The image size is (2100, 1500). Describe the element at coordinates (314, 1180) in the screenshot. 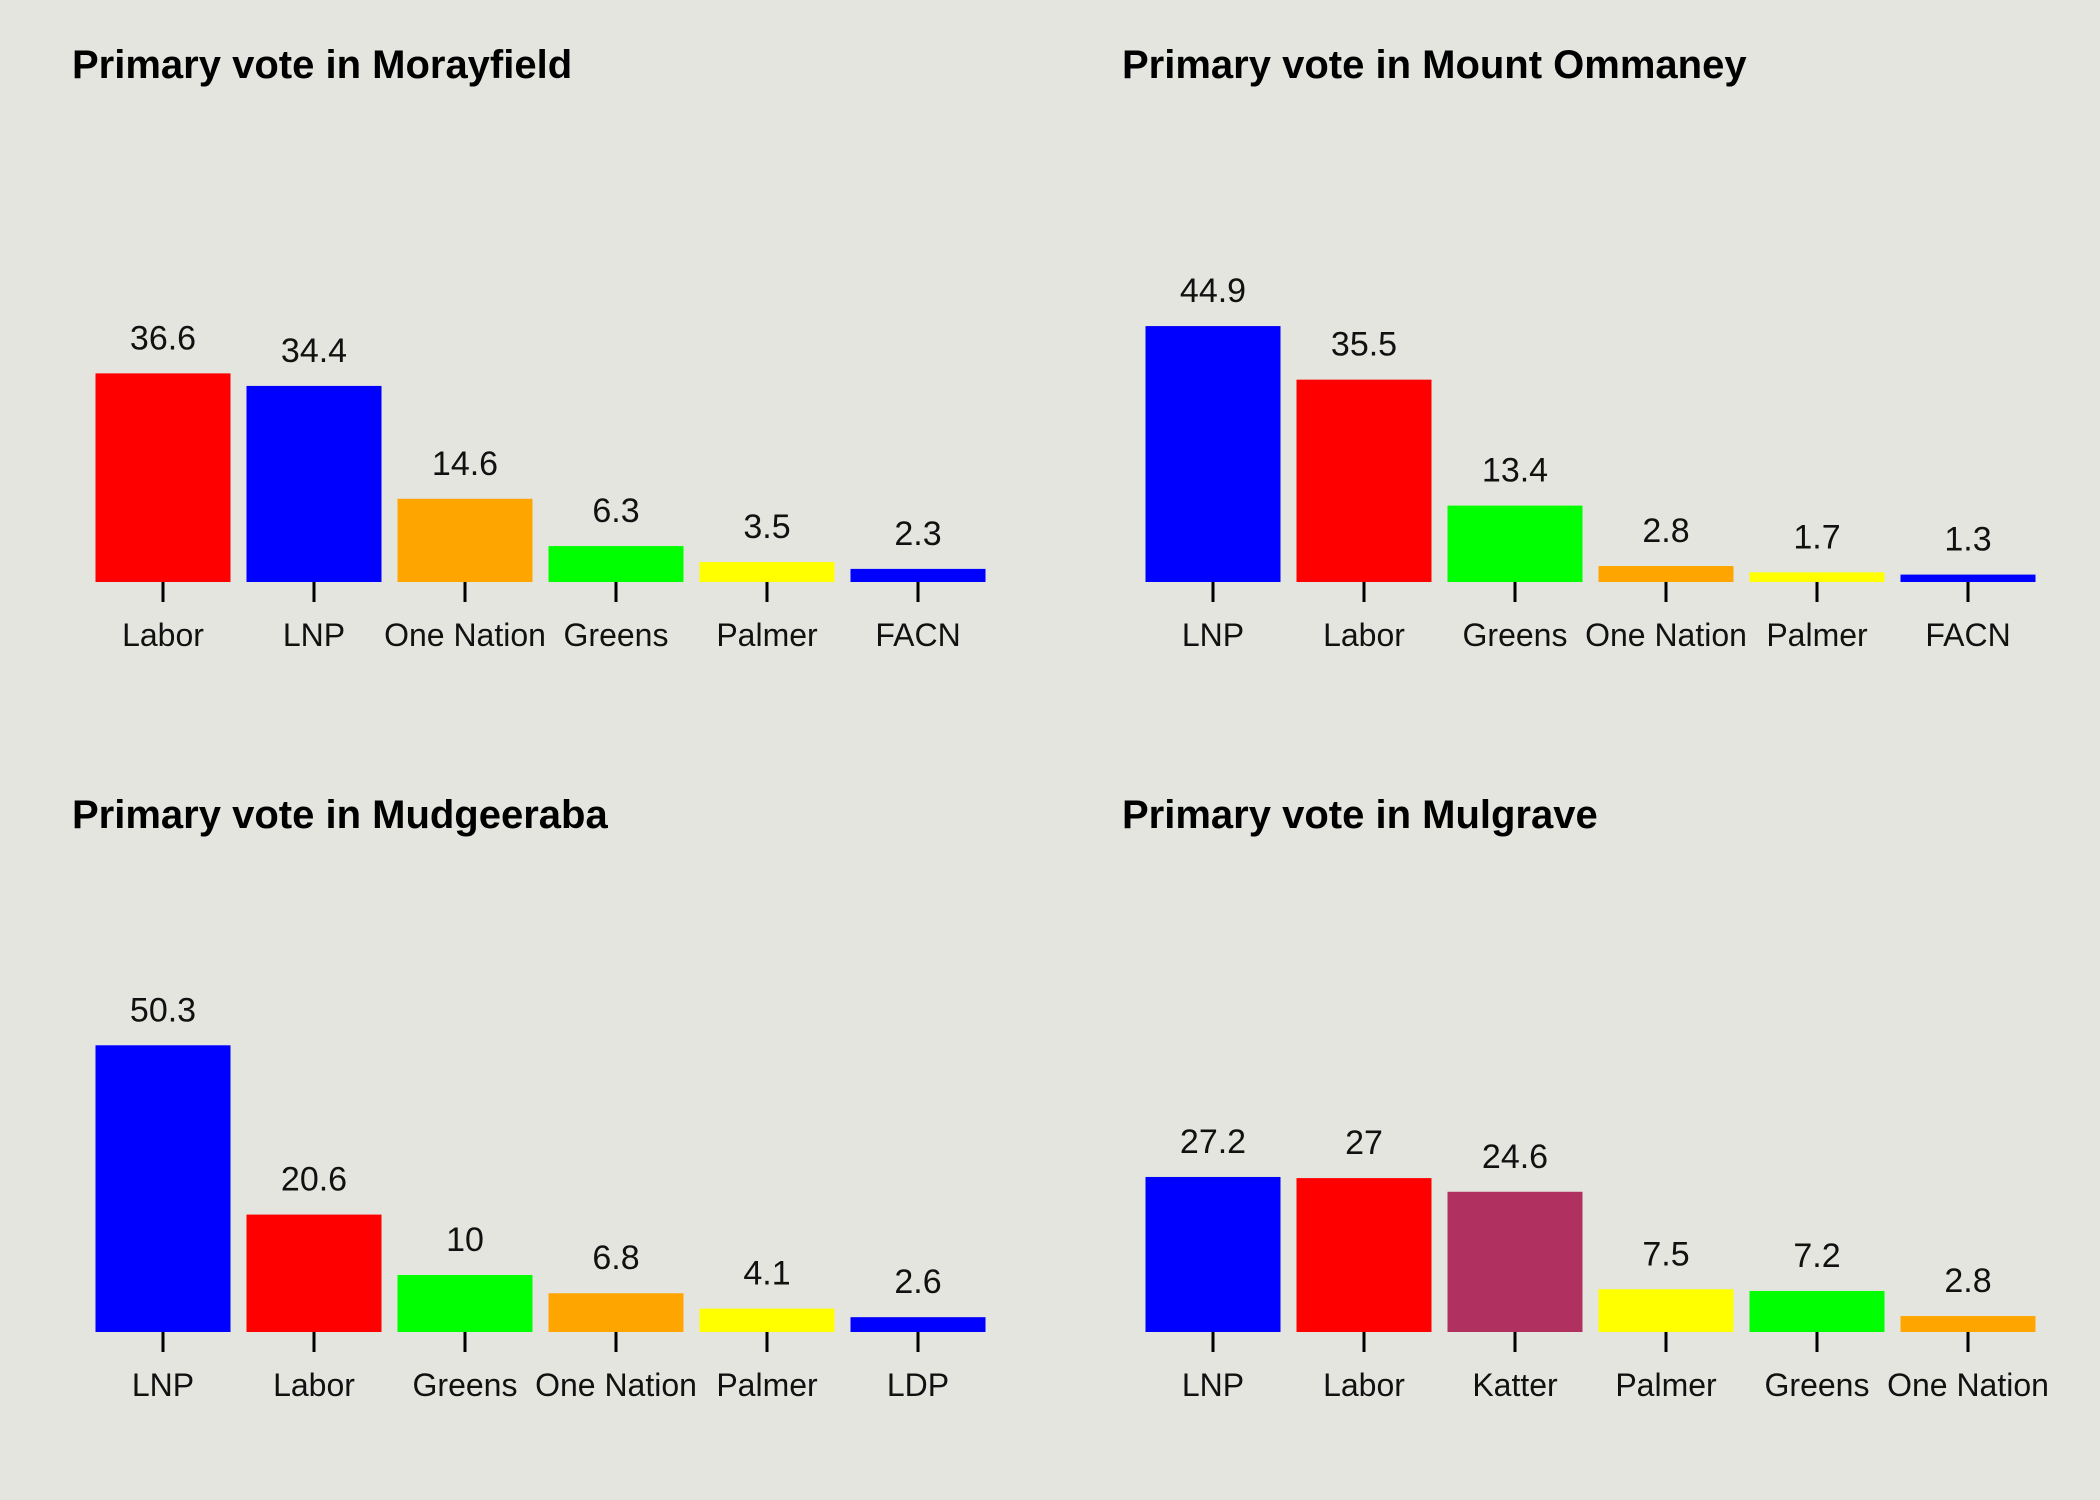

I see `data-label: 20.6` at that location.